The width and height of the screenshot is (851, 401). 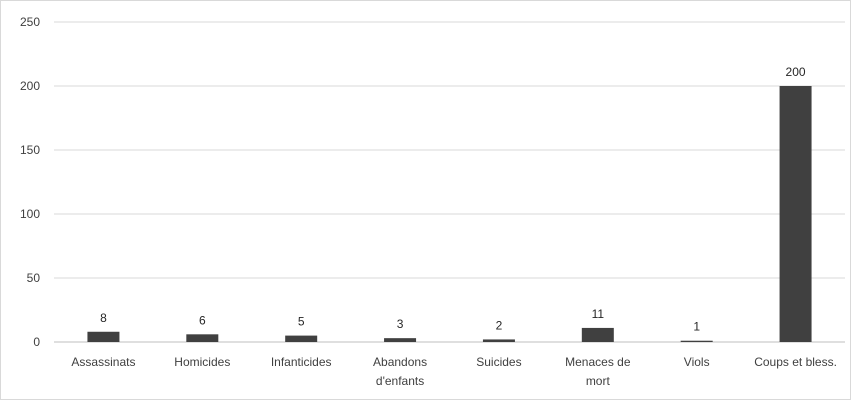 What do you see at coordinates (598, 381) in the screenshot?
I see `category-label: mort` at bounding box center [598, 381].